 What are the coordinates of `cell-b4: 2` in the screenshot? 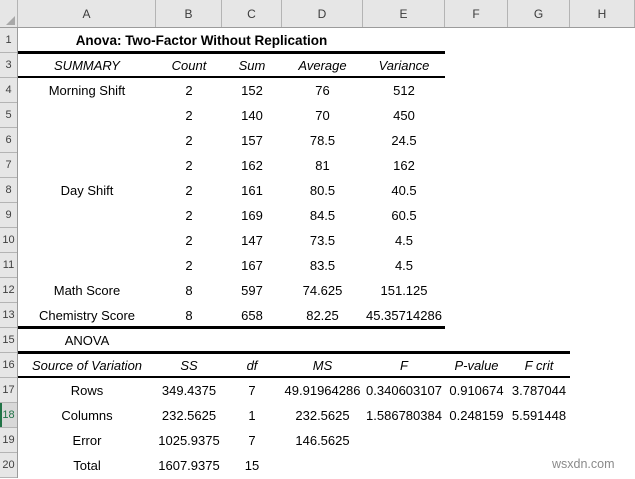 It's located at (189, 90).